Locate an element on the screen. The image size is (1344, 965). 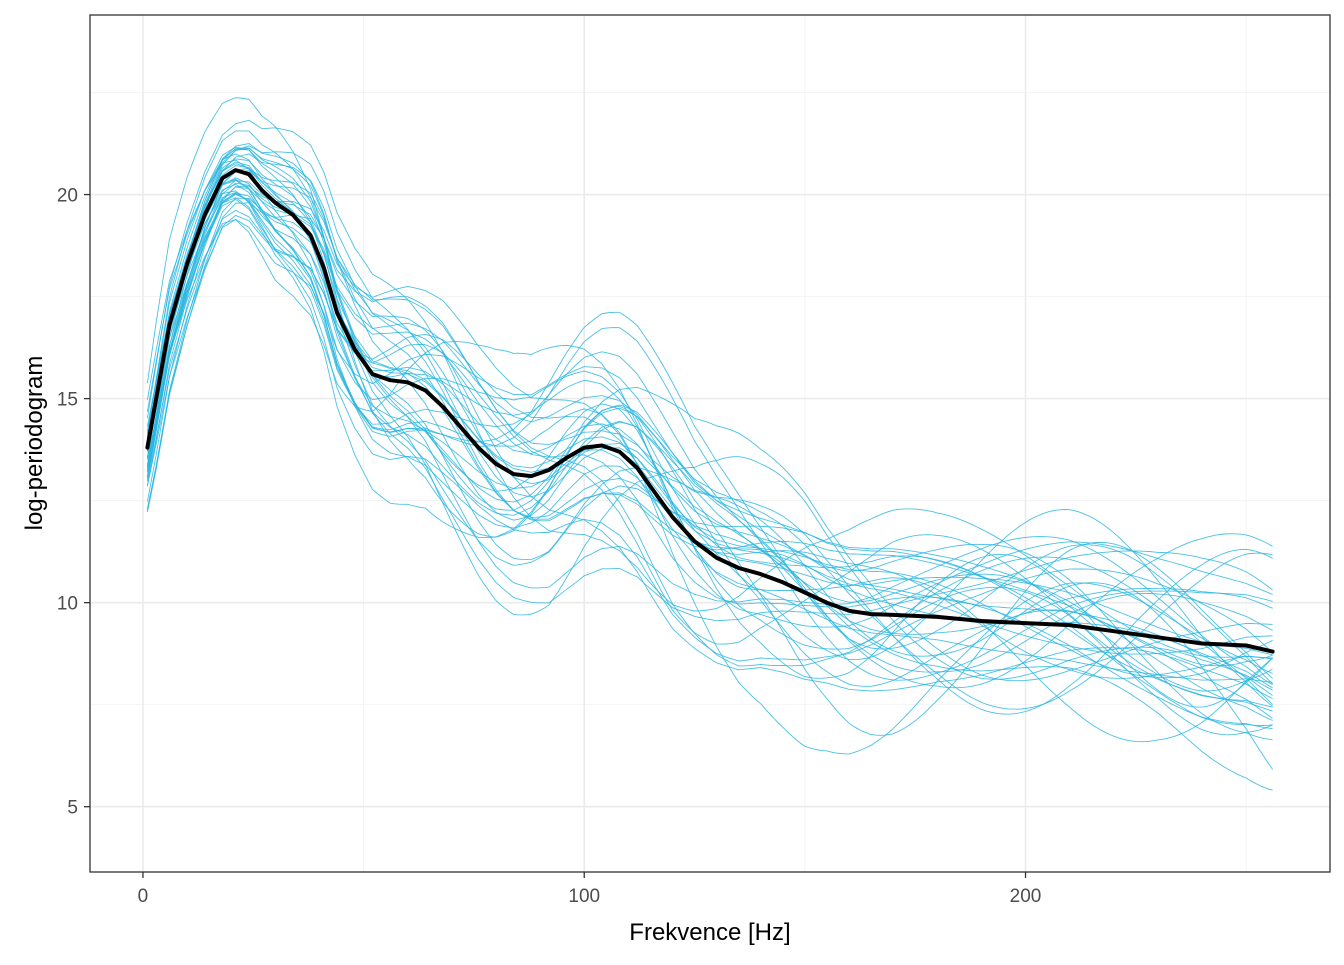
y-axis-title: log-periodogram is located at coordinates (34, 443).